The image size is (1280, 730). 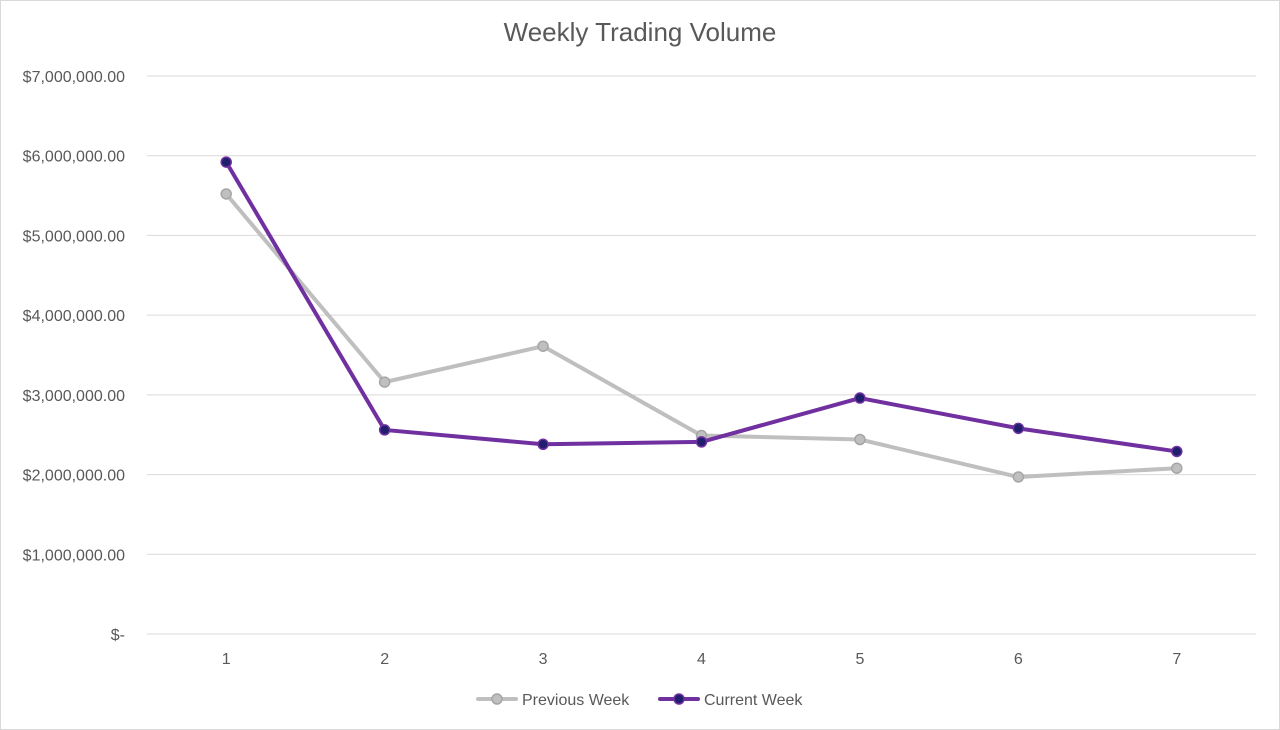 What do you see at coordinates (384, 659) in the screenshot?
I see `x-tick-label: 2` at bounding box center [384, 659].